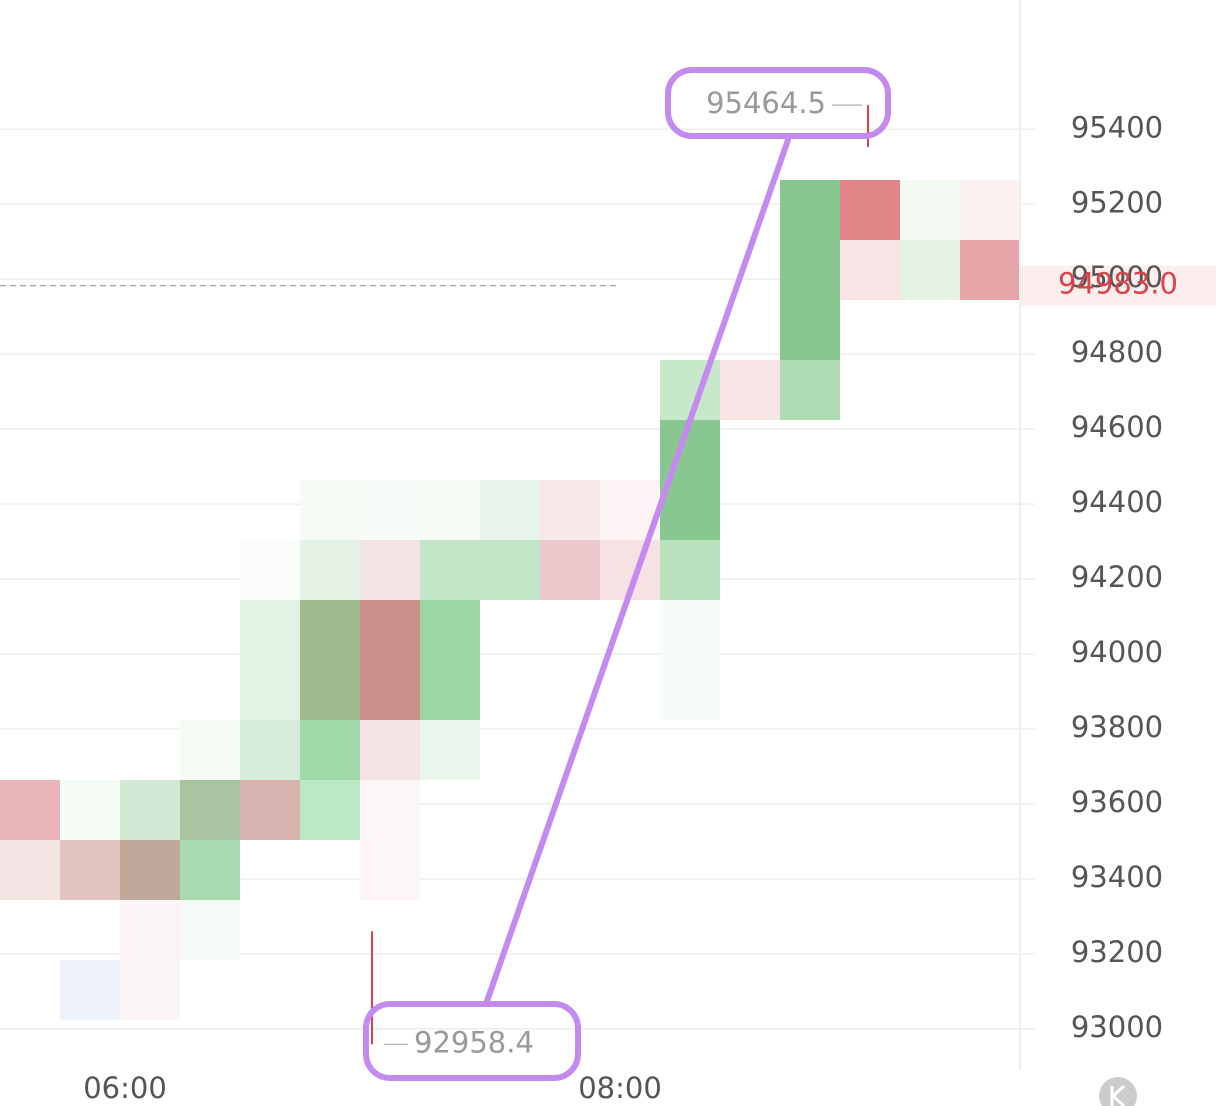 Image resolution: width=1216 pixels, height=1106 pixels. What do you see at coordinates (620, 1088) in the screenshot?
I see `x-tick-label: 08:00` at bounding box center [620, 1088].